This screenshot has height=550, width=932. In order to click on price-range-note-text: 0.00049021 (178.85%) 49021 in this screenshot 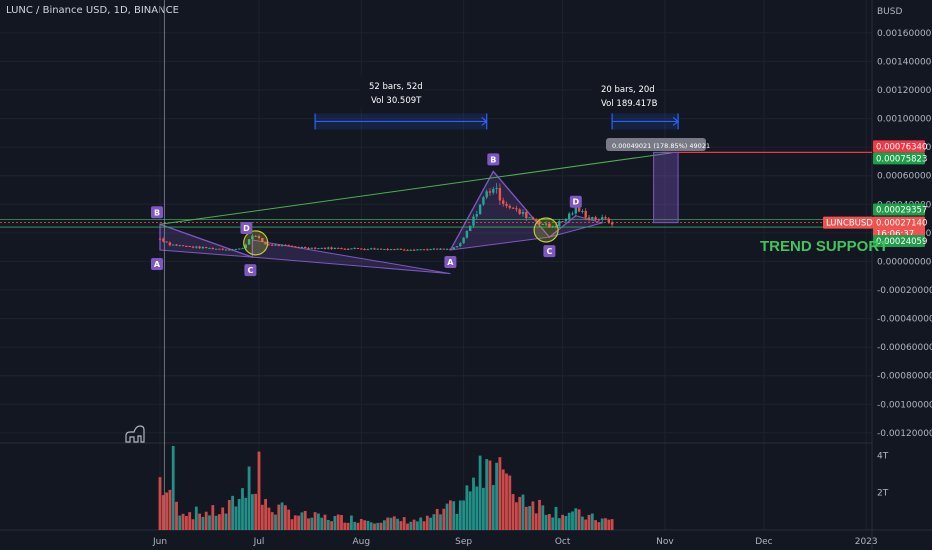, I will do `click(661, 146)`.